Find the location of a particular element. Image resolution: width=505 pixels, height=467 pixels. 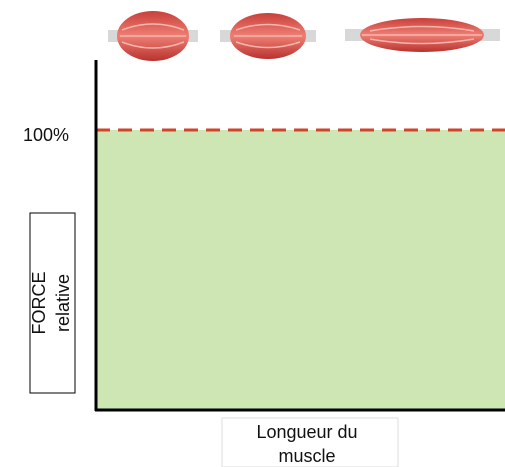

muscle-icon-short is located at coordinates (153, 36).